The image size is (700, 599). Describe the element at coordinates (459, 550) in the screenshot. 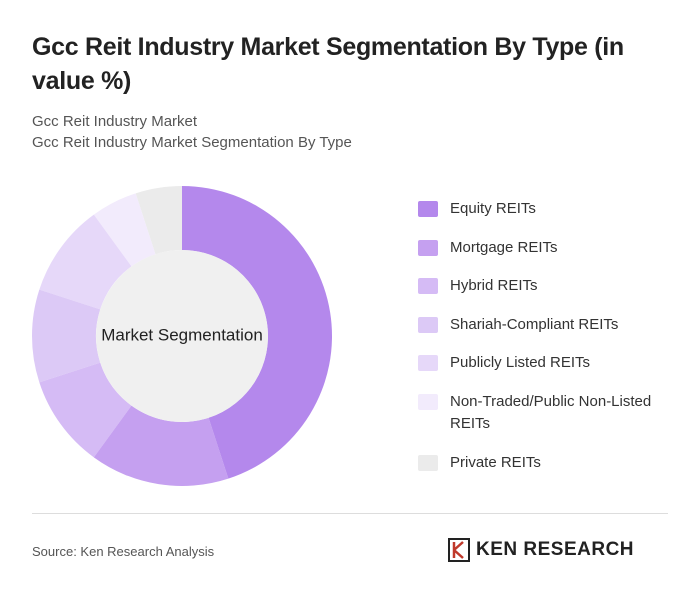

I see `logo-icon` at that location.